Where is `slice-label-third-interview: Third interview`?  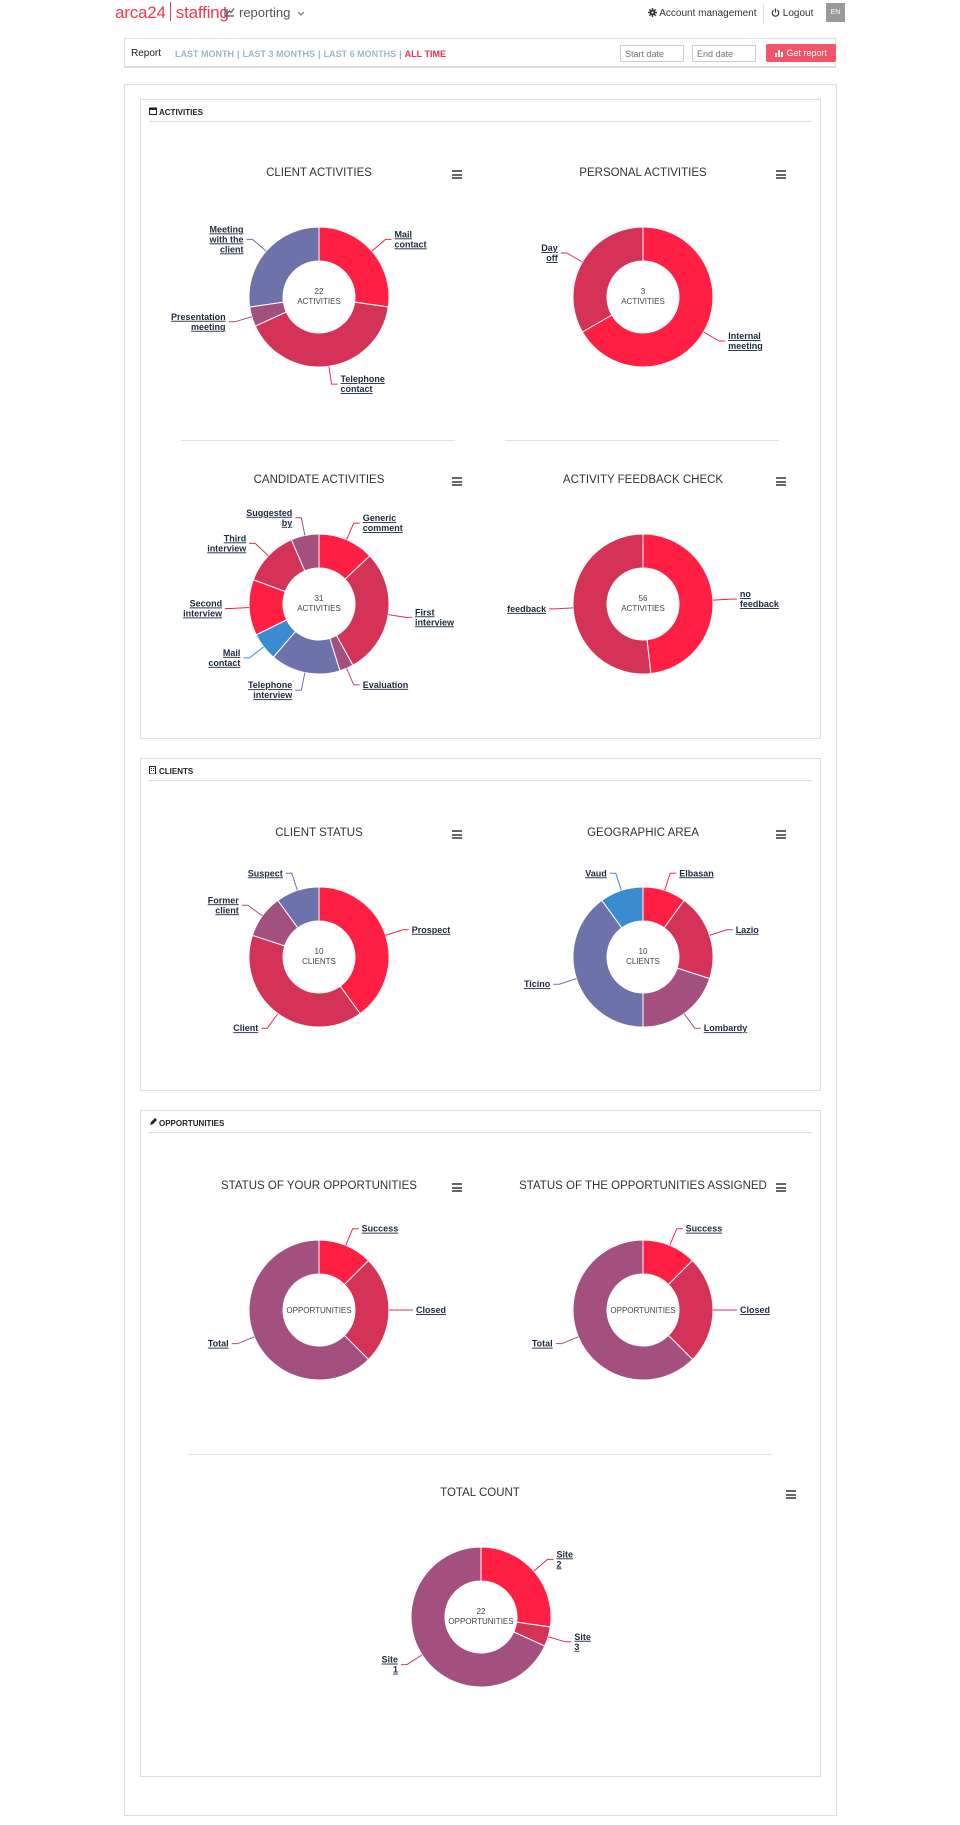 slice-label-third-interview: Third interview is located at coordinates (227, 543).